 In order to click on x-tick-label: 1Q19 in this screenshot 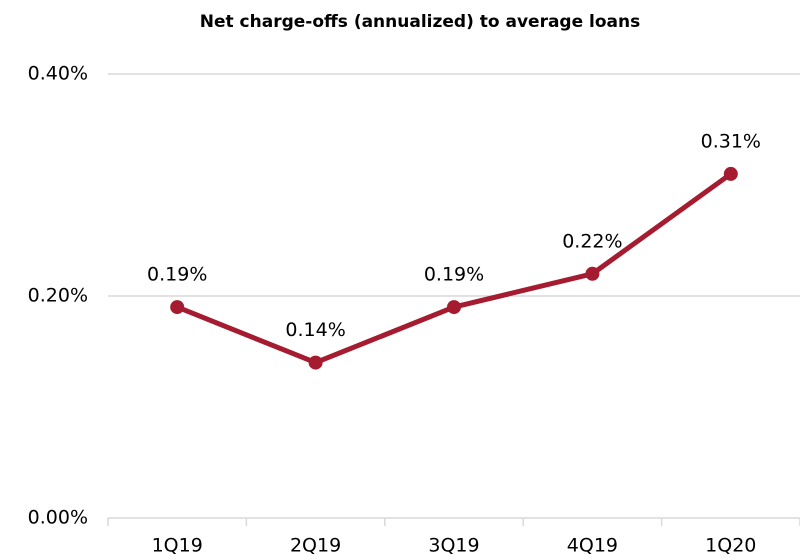, I will do `click(177, 546)`.